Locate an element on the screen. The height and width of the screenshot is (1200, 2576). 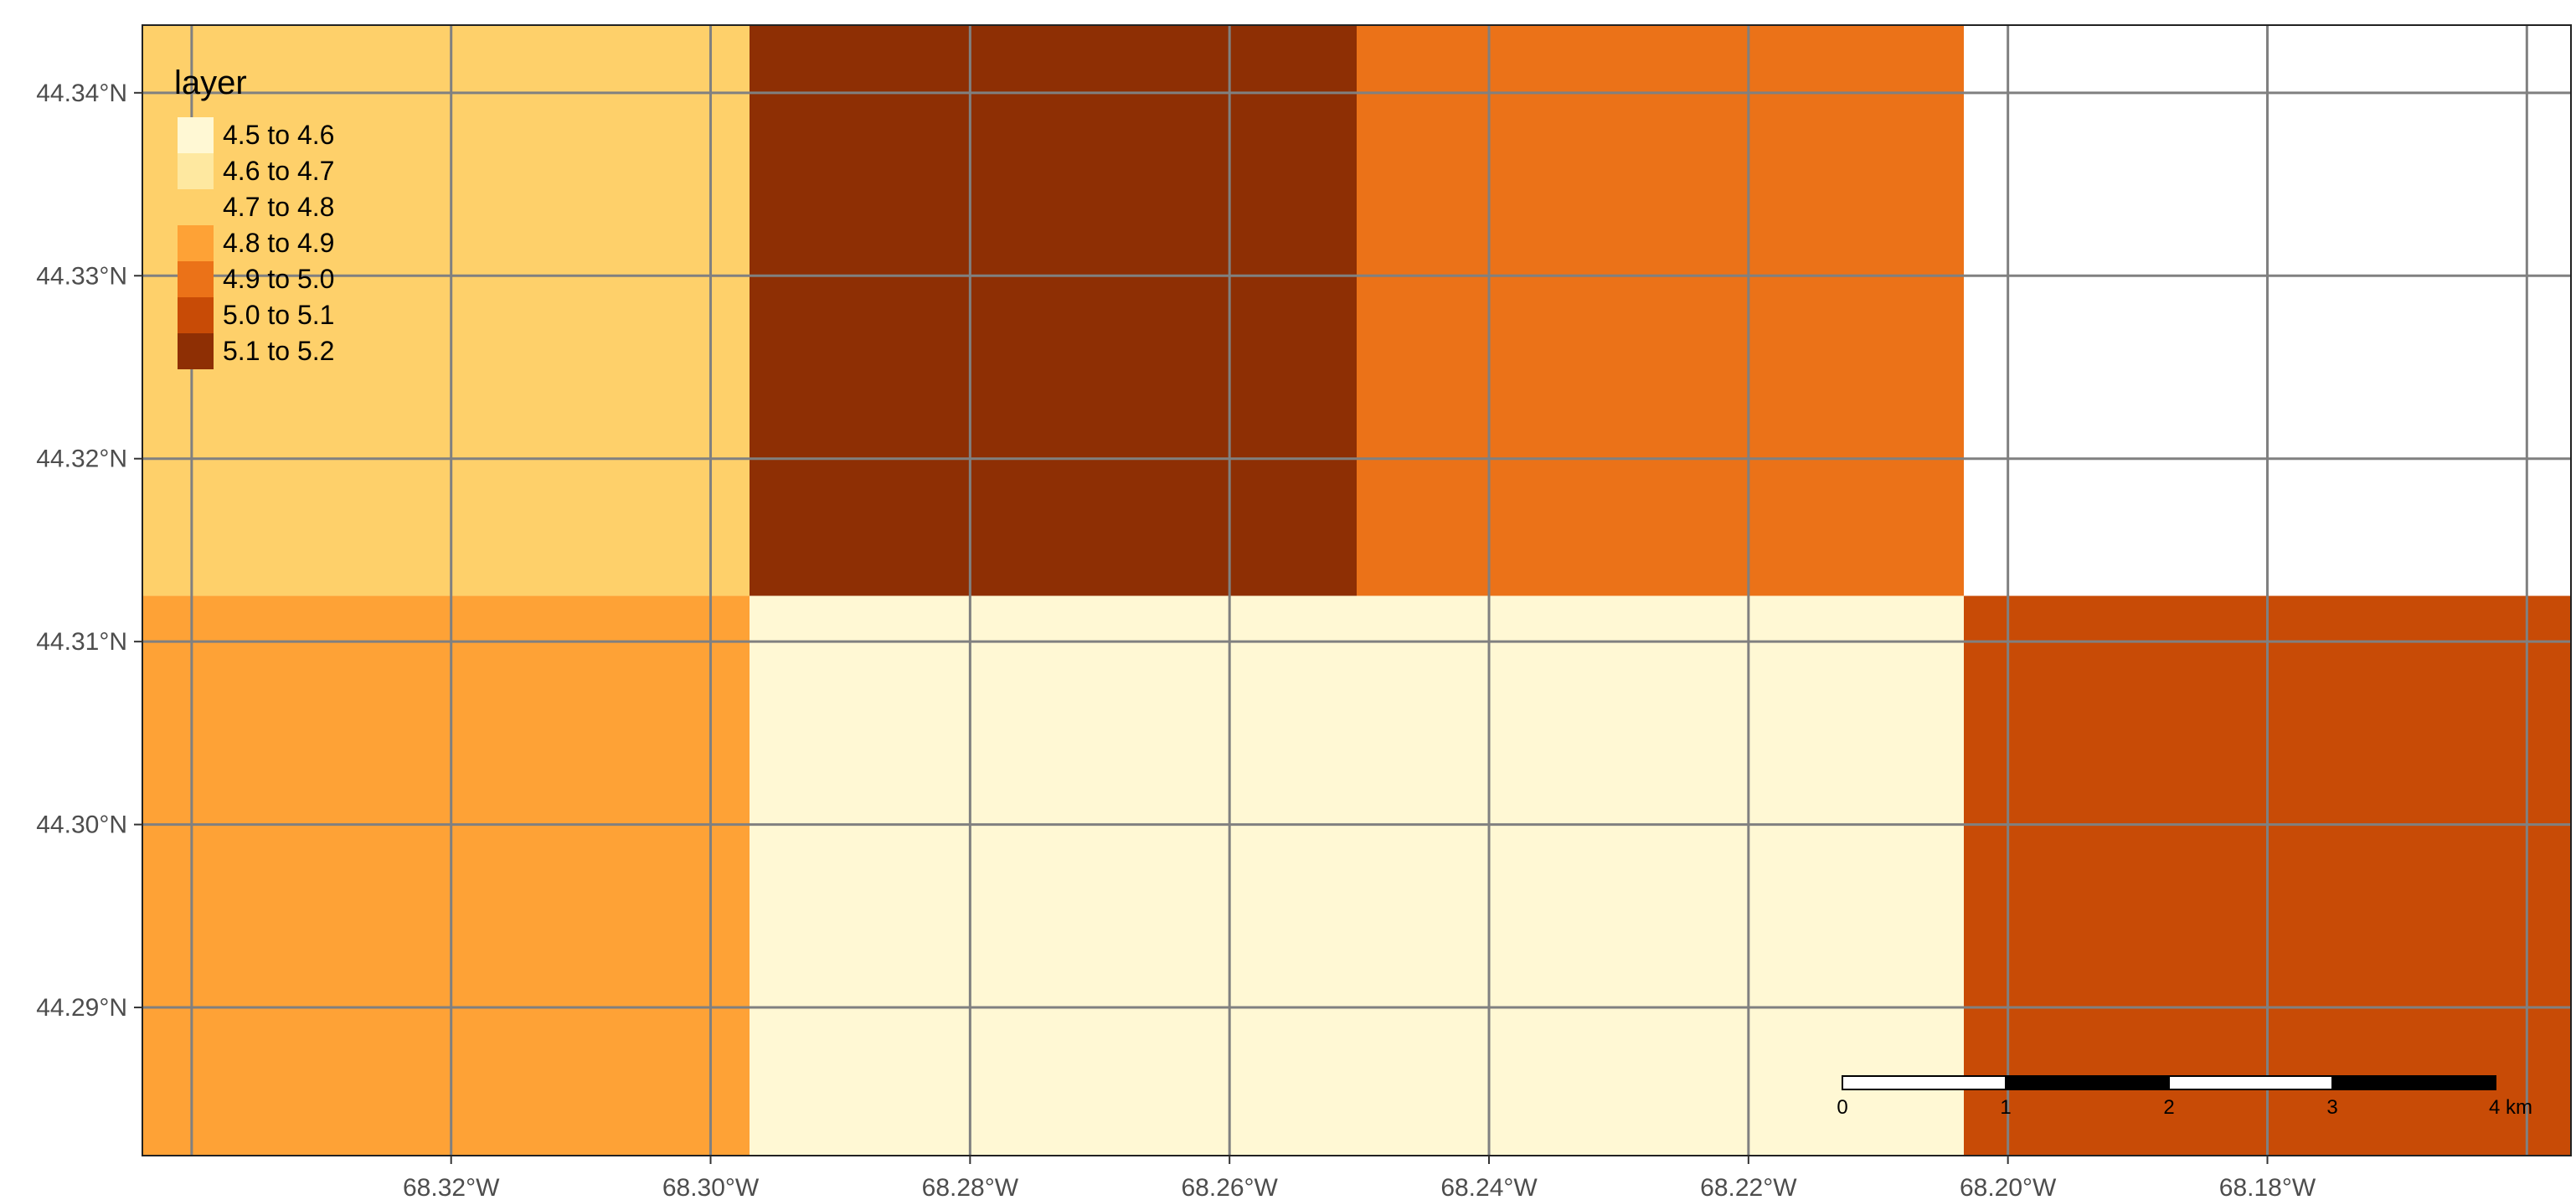
y-tick-label: 44.30°N is located at coordinates (81, 825).